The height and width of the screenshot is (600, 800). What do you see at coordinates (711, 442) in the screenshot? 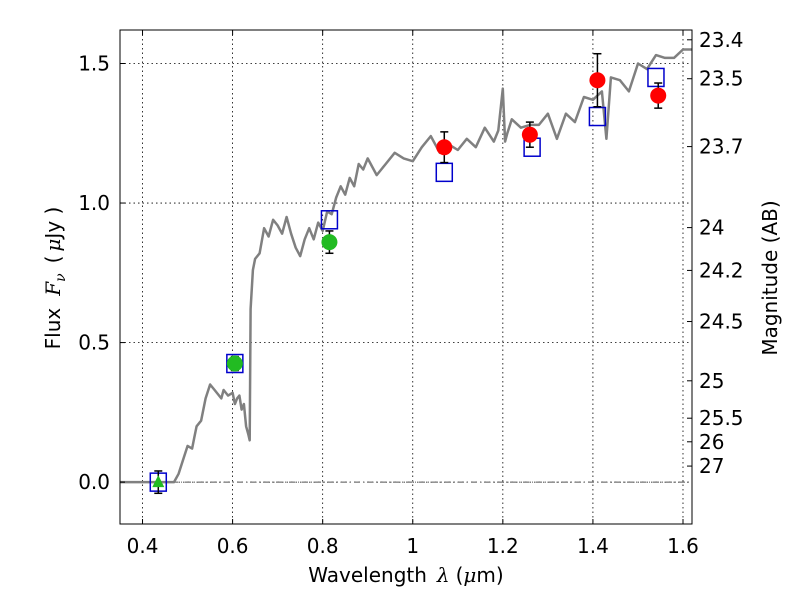
I see `right-tick-label: 26` at bounding box center [711, 442].